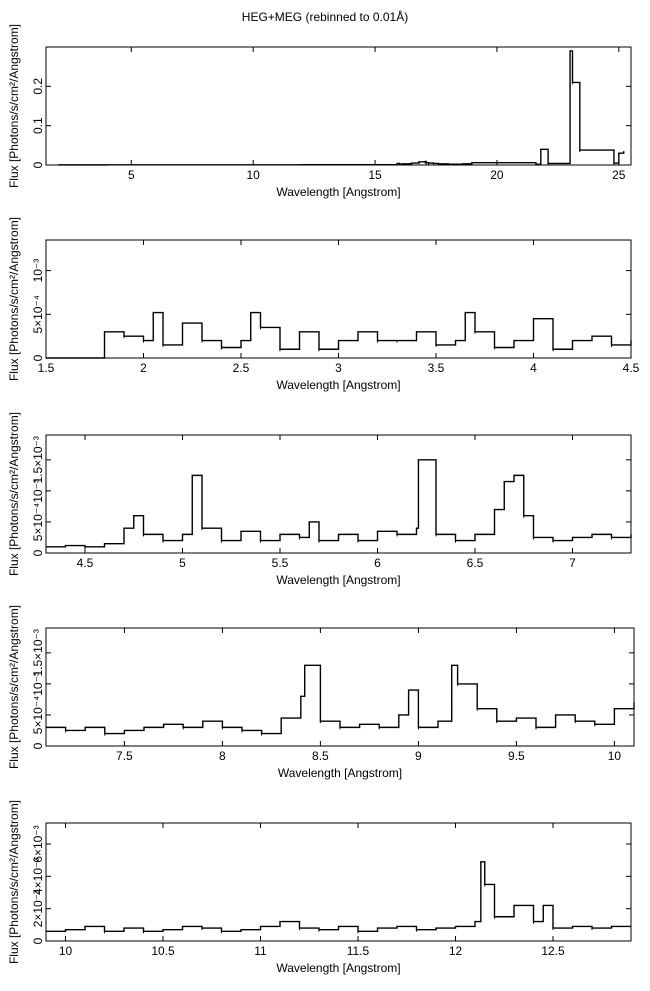  I want to click on y-tick-label: 2×10⁻³, so click(38, 908).